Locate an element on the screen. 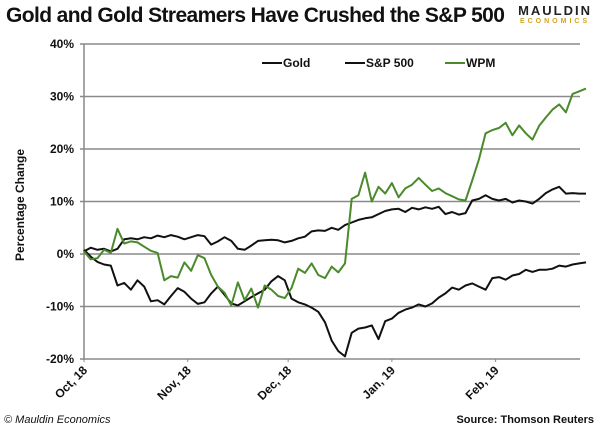 This screenshot has width=600, height=432. legend-item: Gold is located at coordinates (286, 63).